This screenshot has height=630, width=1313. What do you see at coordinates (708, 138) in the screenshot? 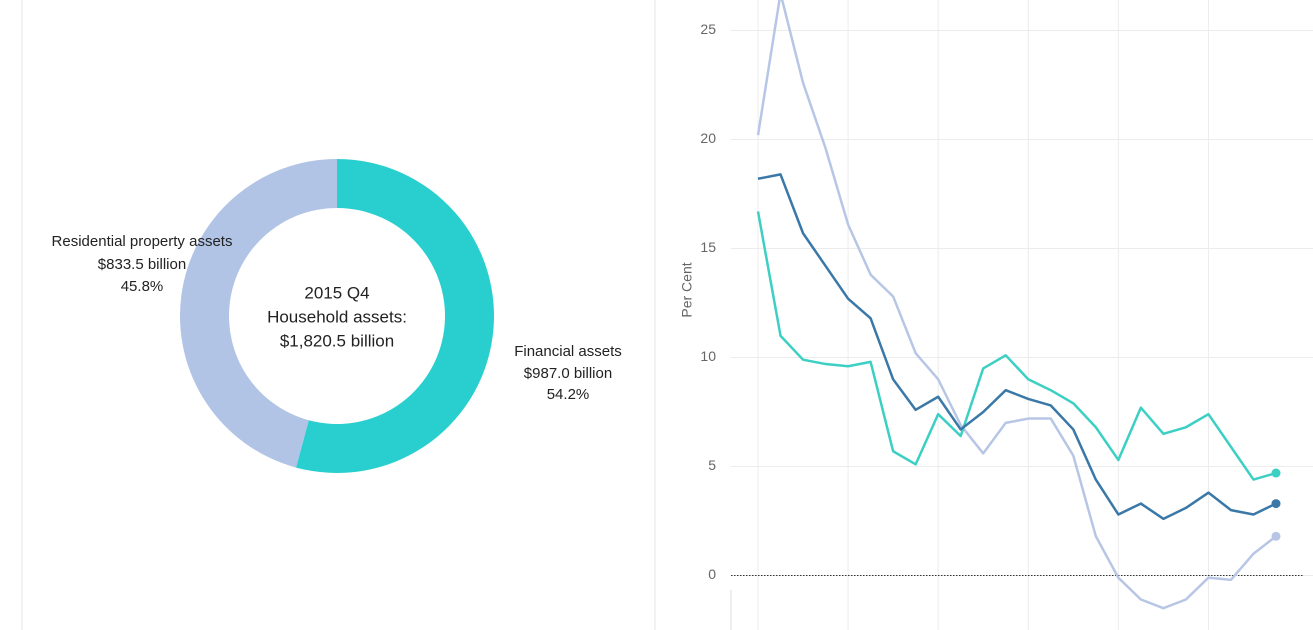
I see `y-tick-label: 20` at bounding box center [708, 138].